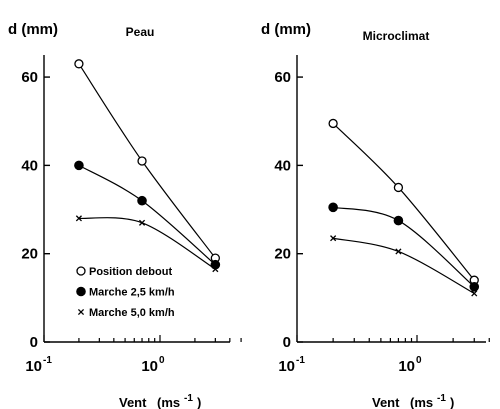 Image resolution: width=500 pixels, height=409 pixels. Describe the element at coordinates (396, 36) in the screenshot. I see `chart-title: Microclimat` at that location.